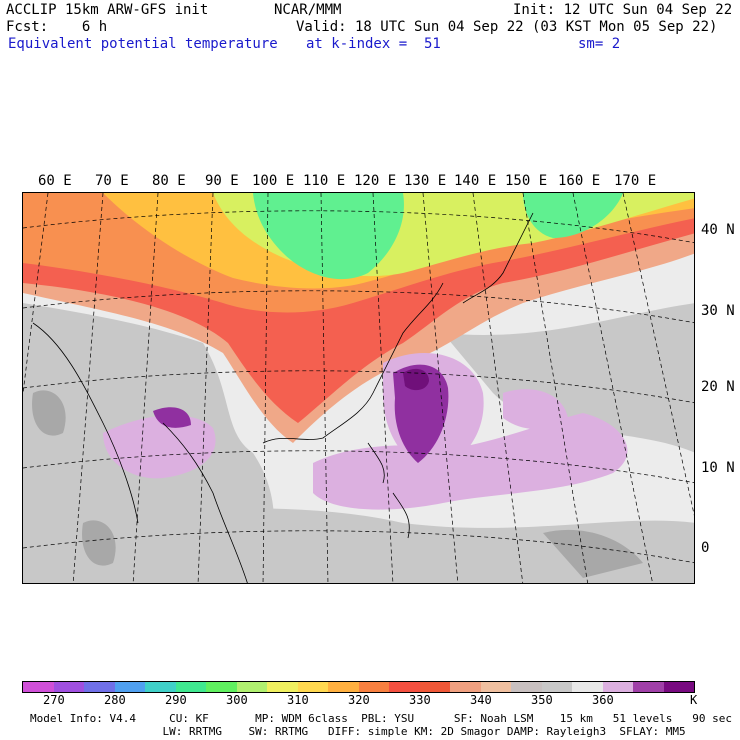 The image size is (740, 740). I want to click on lon-label: 110 E, so click(324, 181).